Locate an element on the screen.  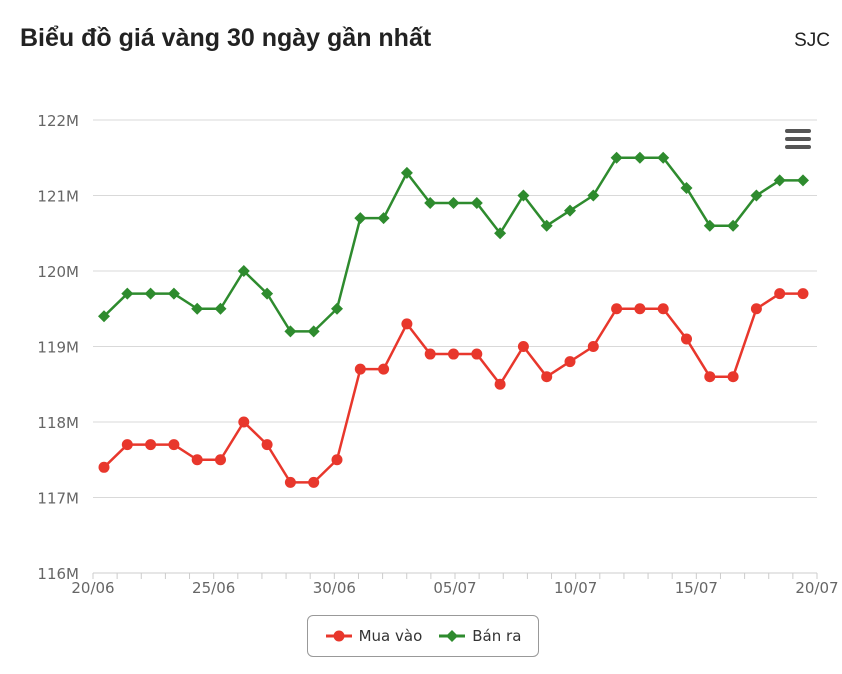
legend-label-ban-ra: Bán ra is located at coordinates (497, 636).